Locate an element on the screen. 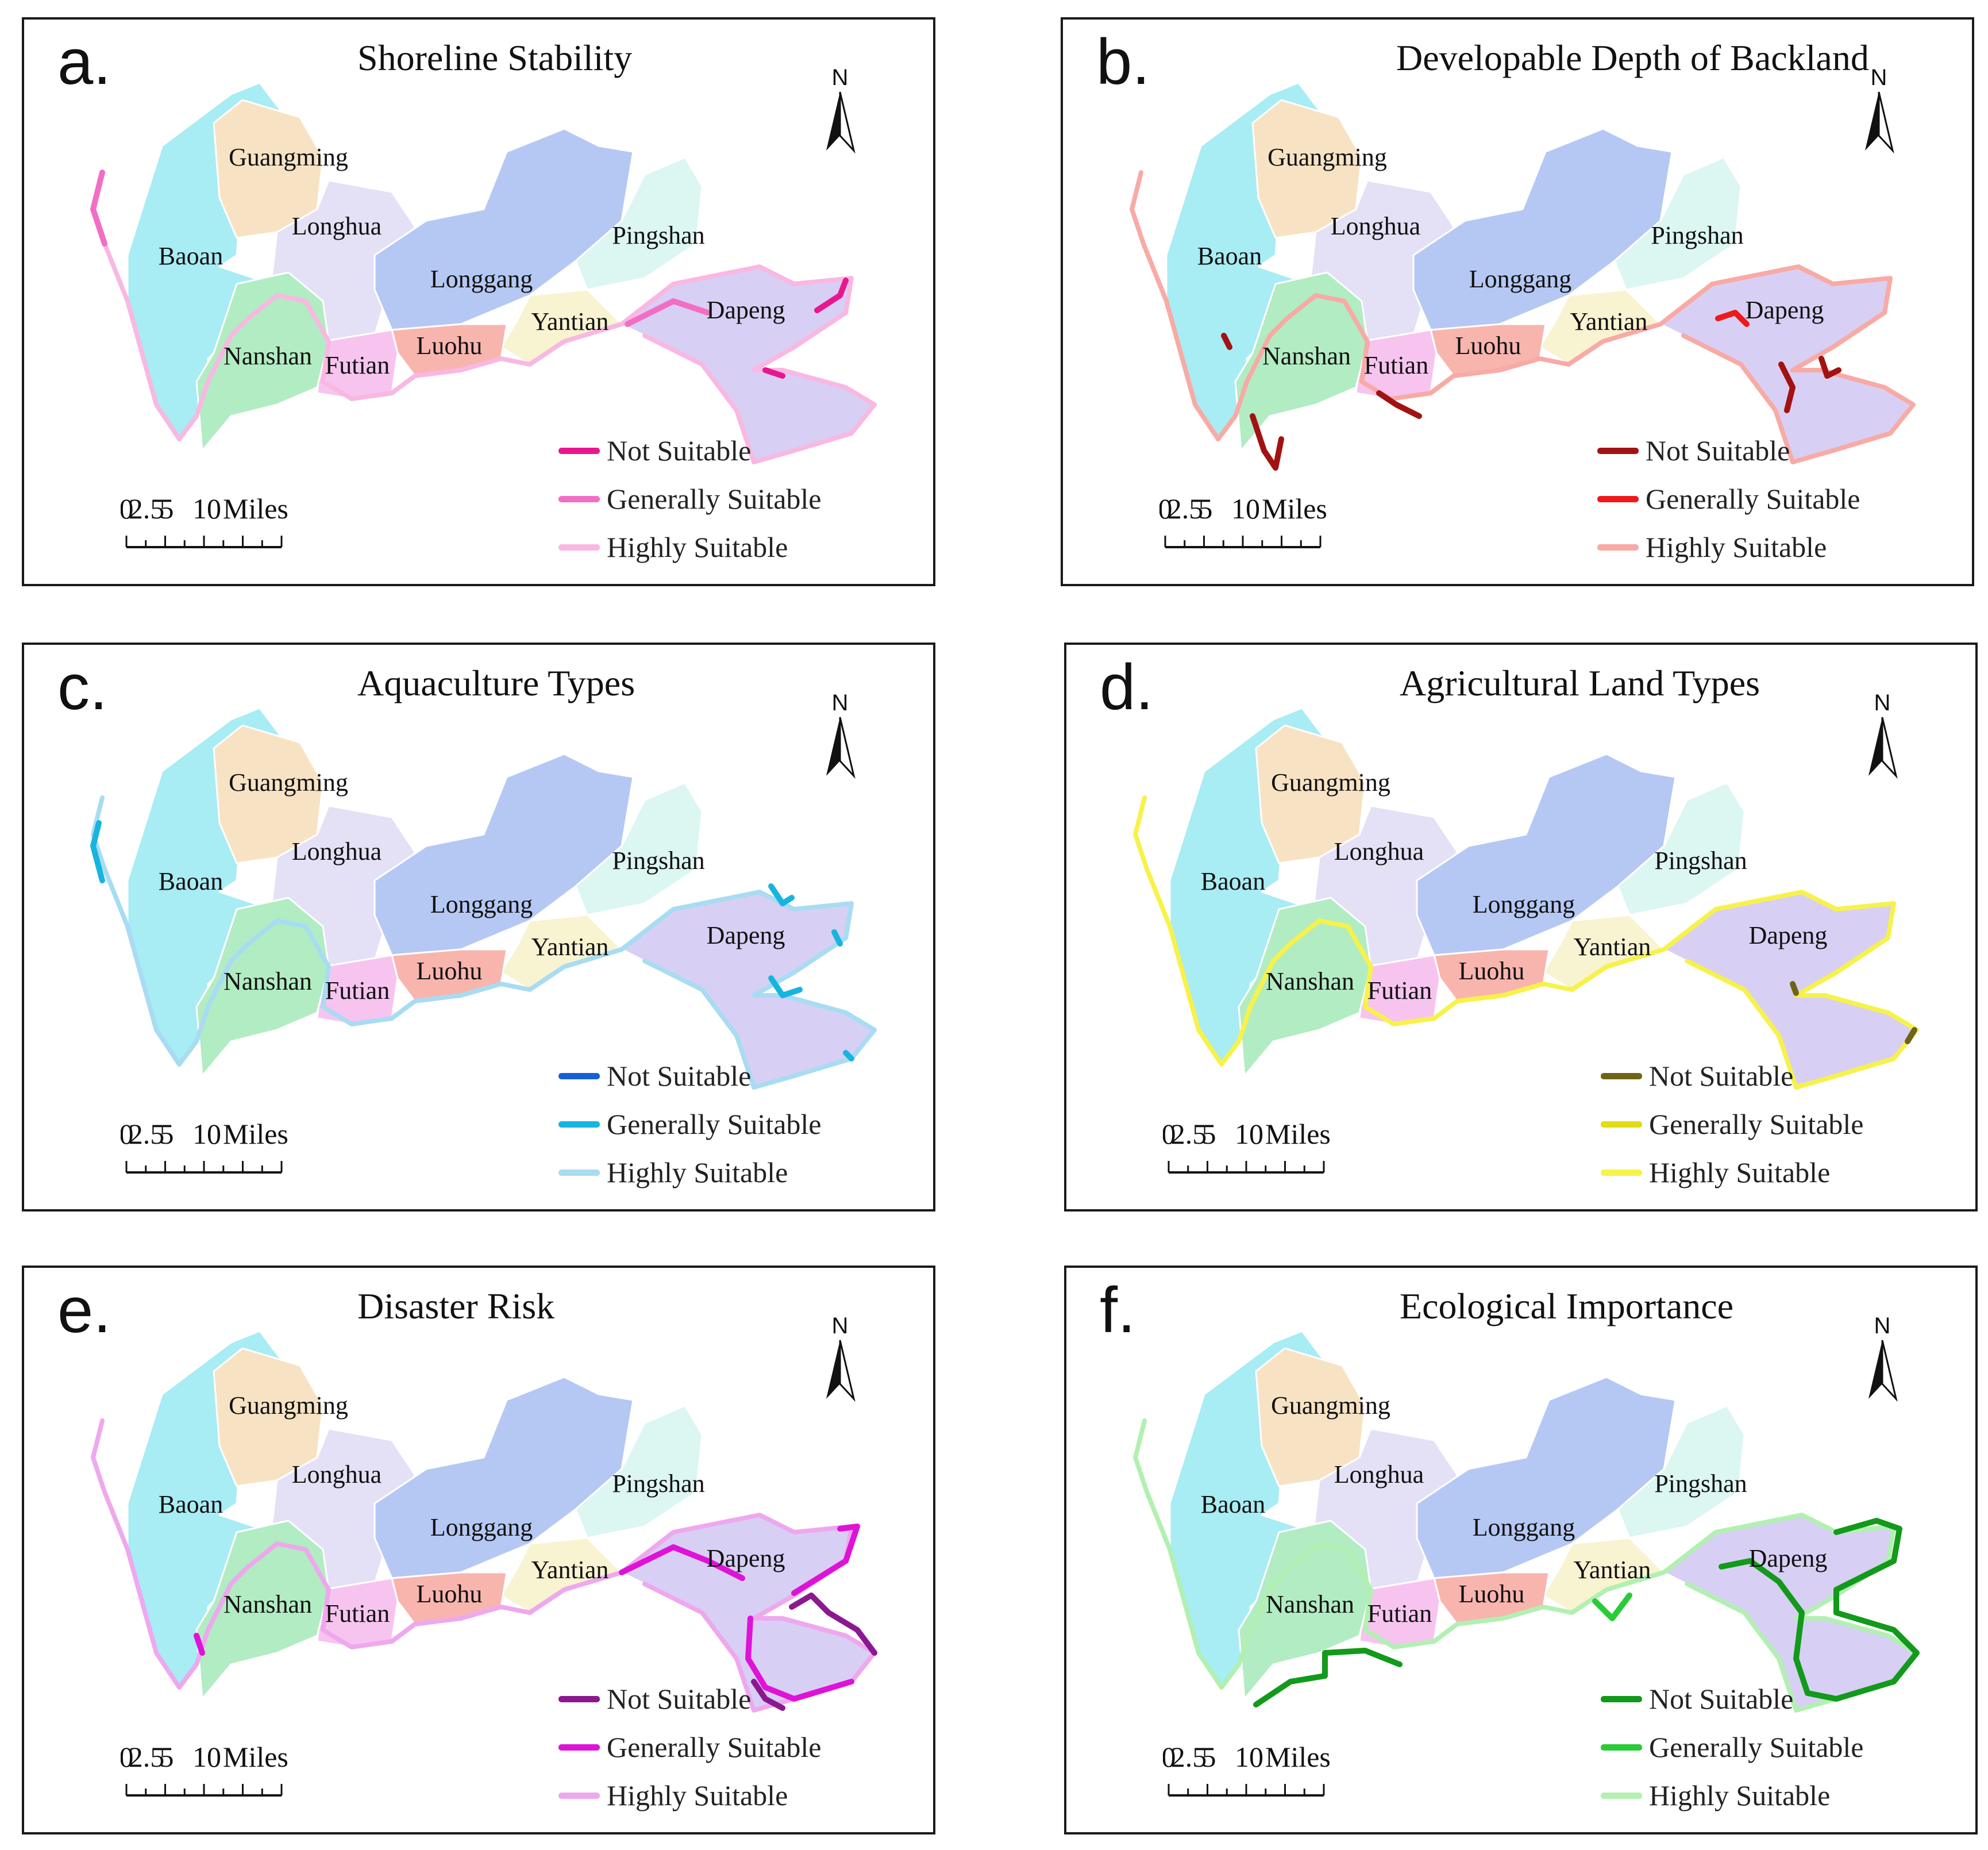 The image size is (1988, 1850). legend-item: Generally Suitable is located at coordinates (742, 1124).